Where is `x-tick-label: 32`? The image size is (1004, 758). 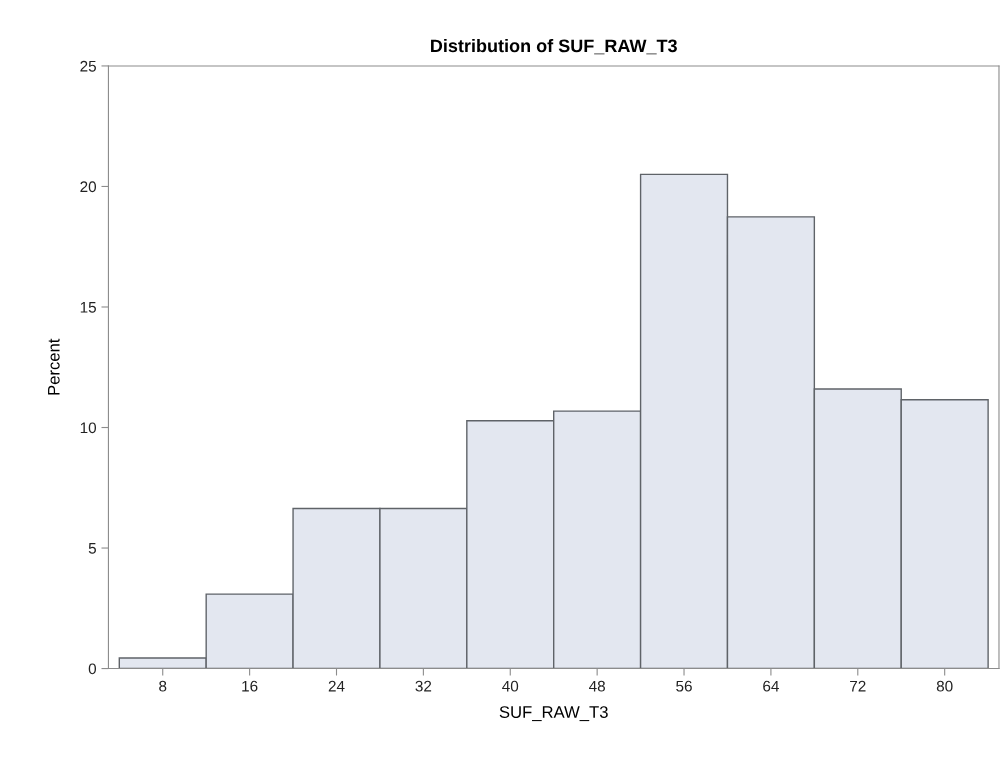
x-tick-label: 32 is located at coordinates (423, 686).